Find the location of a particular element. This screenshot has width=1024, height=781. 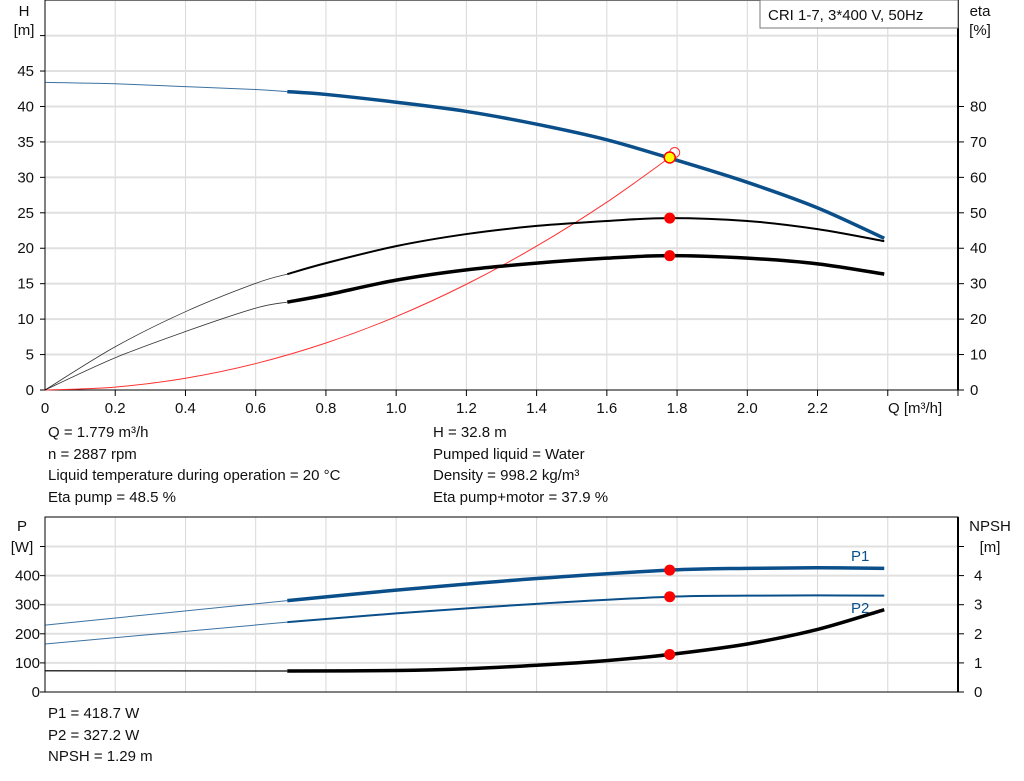

x-tick-label: 0.6 is located at coordinates (255, 408).